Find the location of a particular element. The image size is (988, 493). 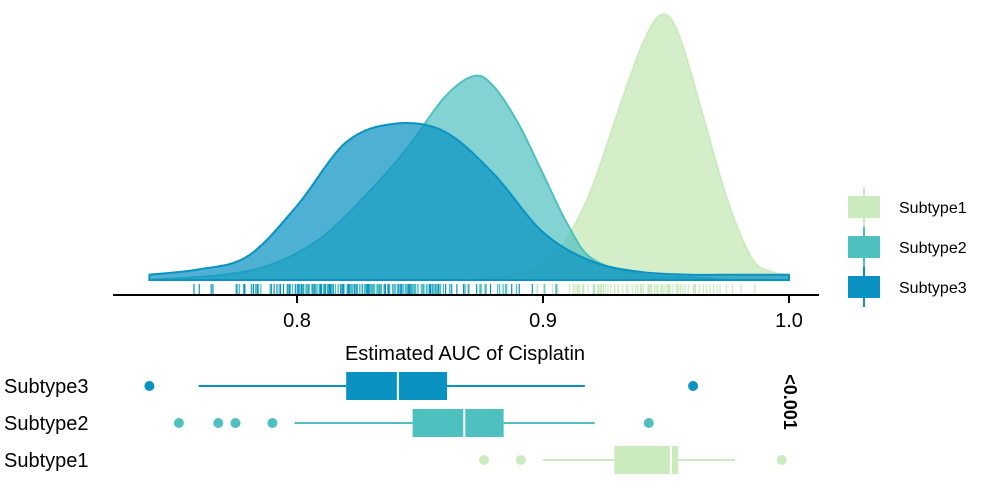

legend-label-subtype3: Subtype3 is located at coordinates (933, 288).